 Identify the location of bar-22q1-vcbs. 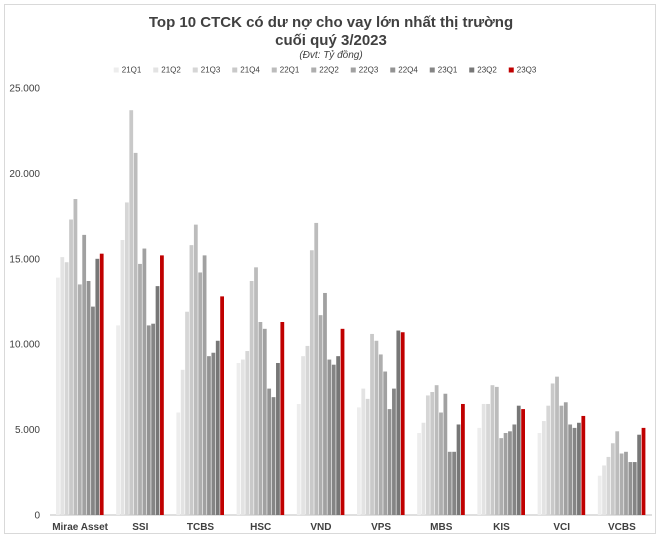
(617, 473).